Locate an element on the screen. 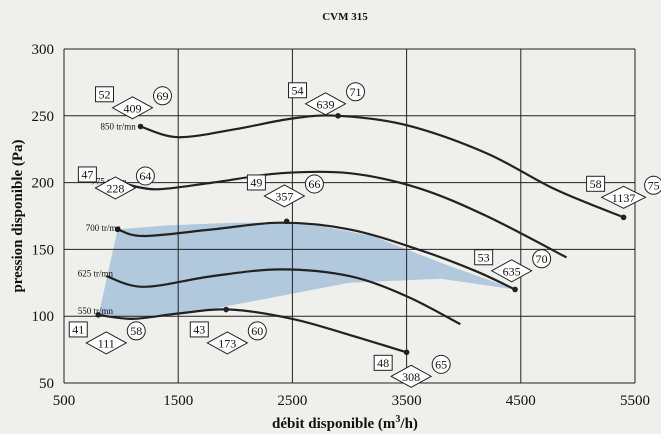 The height and width of the screenshot is (434, 661). annotation-8: 48 308 65 is located at coordinates (412, 371).